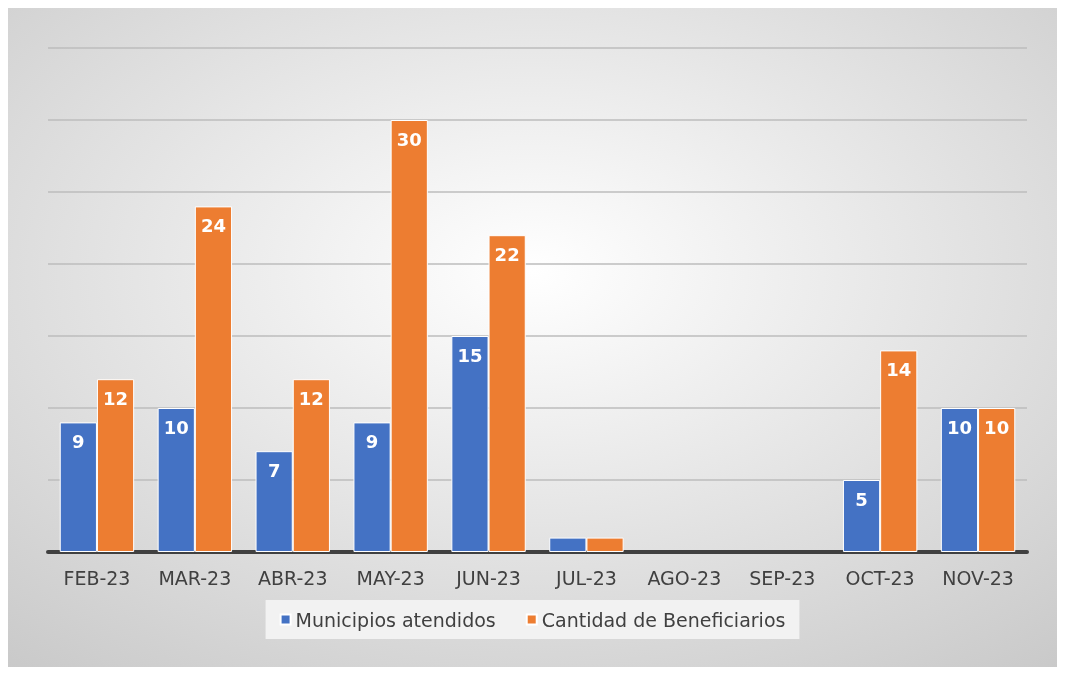 The height and width of the screenshot is (675, 1065). Describe the element at coordinates (861, 499) in the screenshot. I see `data-label: 5` at that location.